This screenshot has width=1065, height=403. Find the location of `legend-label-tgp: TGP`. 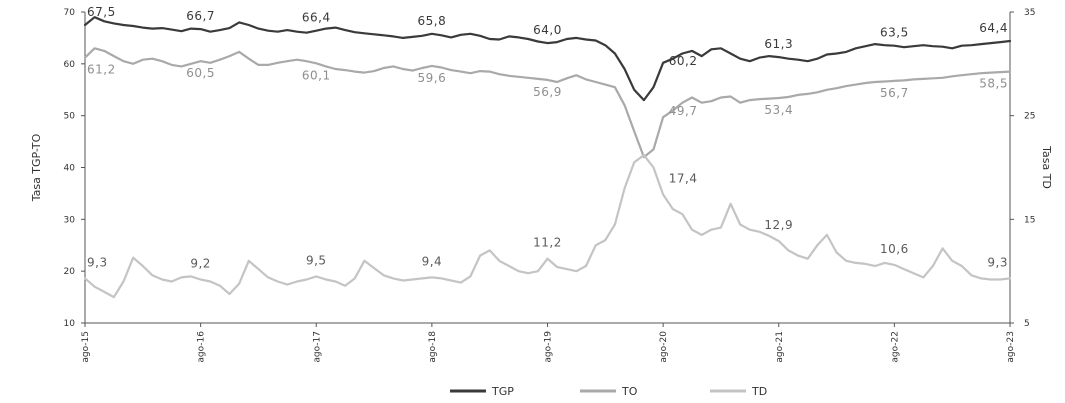

legend-label-tgp: TGP is located at coordinates (502, 391).